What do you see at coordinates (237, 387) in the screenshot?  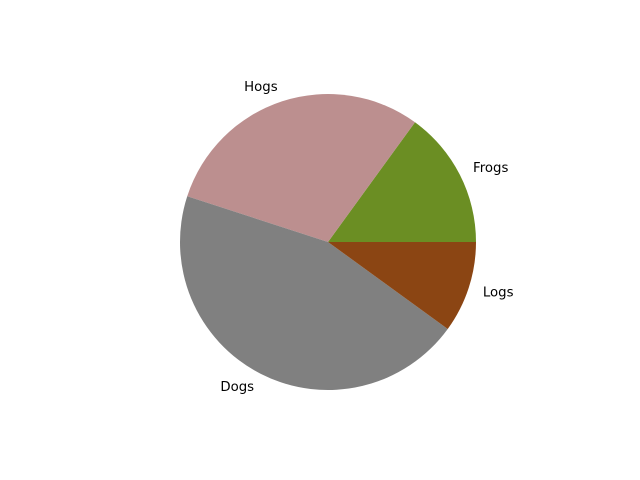 I see `pie-label-dogs: Dogs` at bounding box center [237, 387].